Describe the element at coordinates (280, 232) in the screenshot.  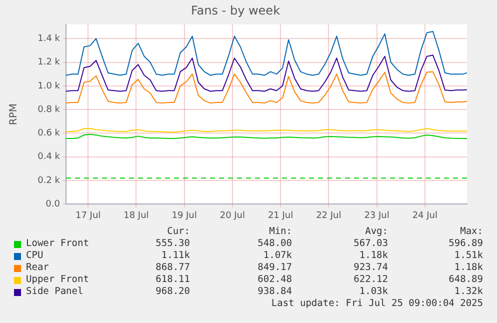
I see `text: Min:` at that location.